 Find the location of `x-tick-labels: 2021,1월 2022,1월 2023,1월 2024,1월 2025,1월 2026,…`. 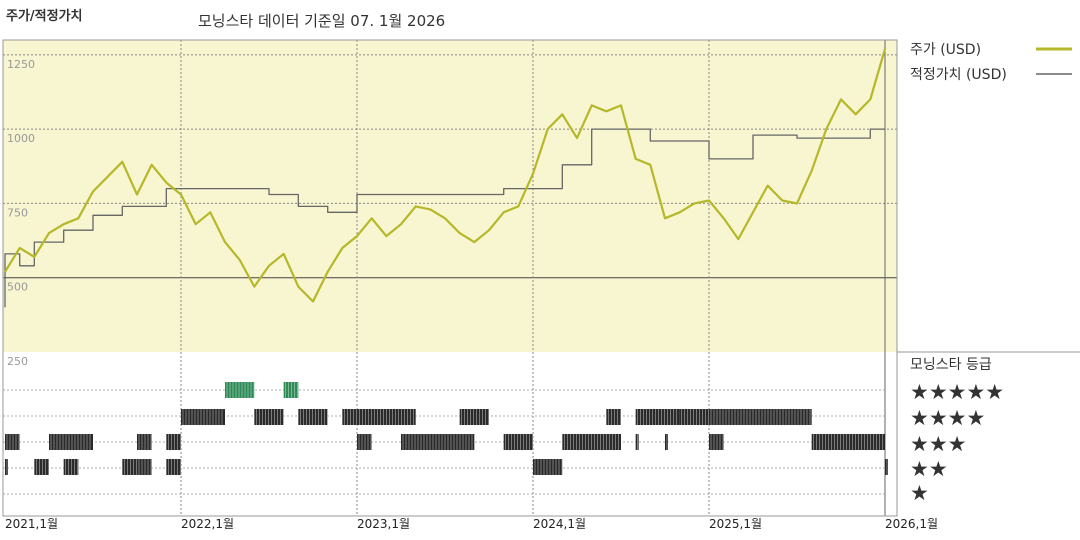

x-tick-labels: 2021,1월 2022,1월 2023,1월 2024,1월 2025,1월 2026,… is located at coordinates (471, 524).